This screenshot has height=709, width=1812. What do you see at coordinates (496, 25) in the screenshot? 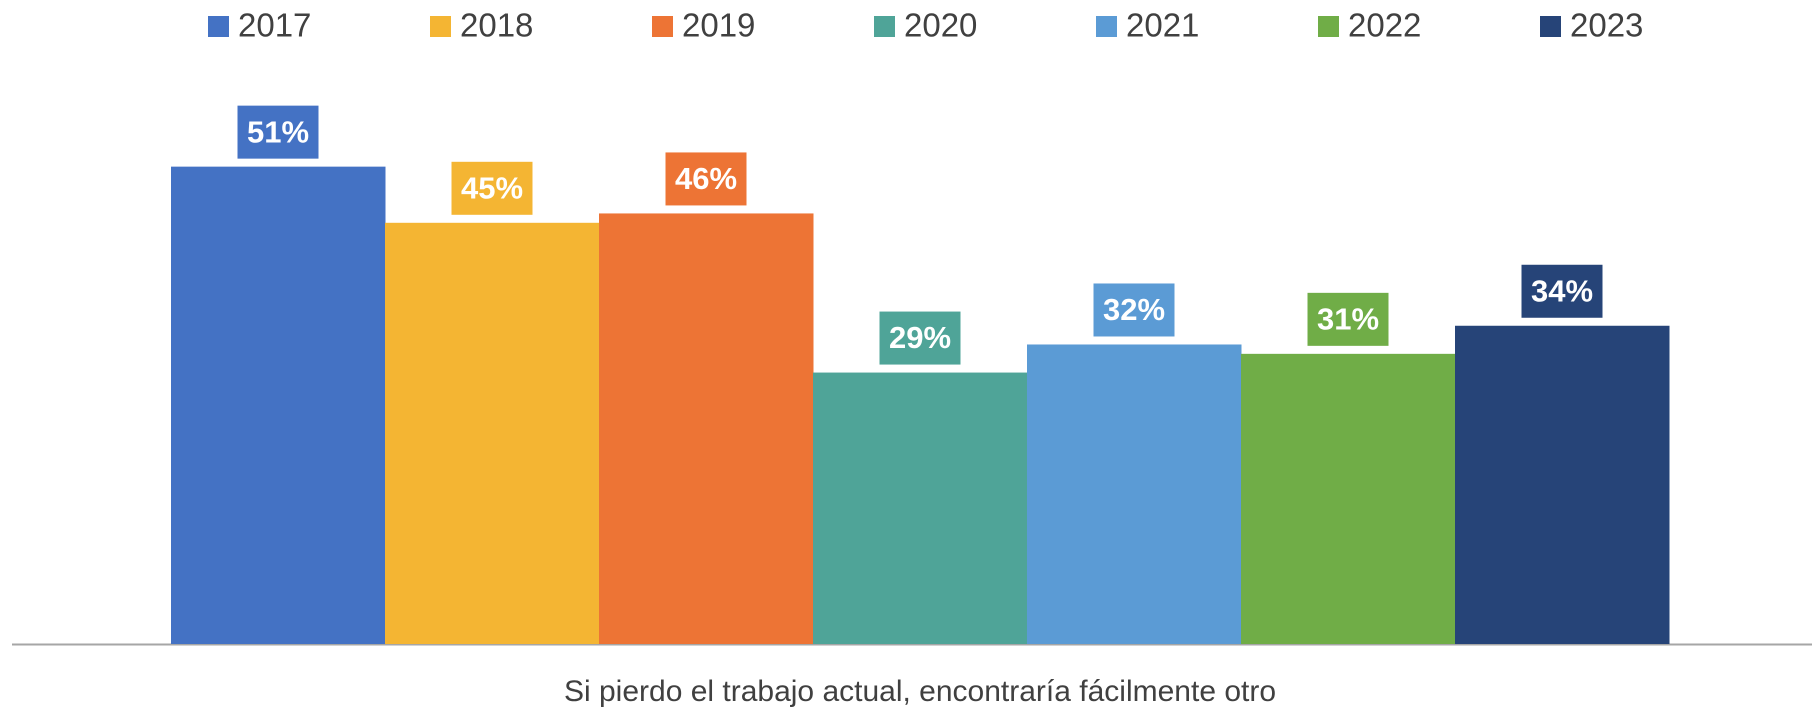
I see `legend-label: 2018` at bounding box center [496, 25].